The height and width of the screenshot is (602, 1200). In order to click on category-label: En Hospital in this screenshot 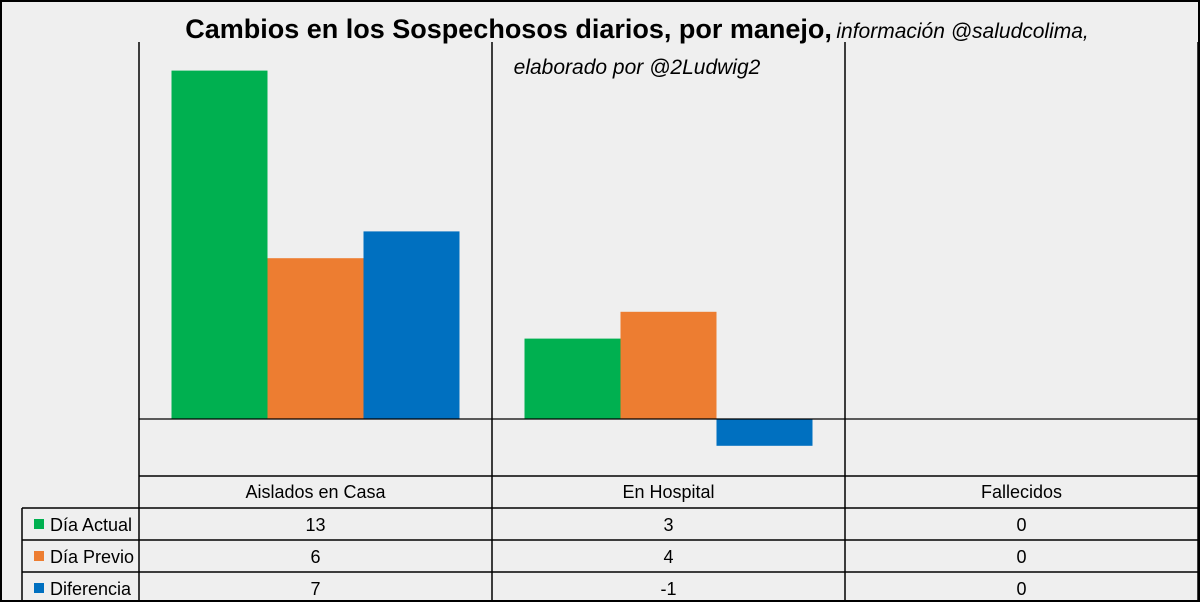, I will do `click(668, 492)`.